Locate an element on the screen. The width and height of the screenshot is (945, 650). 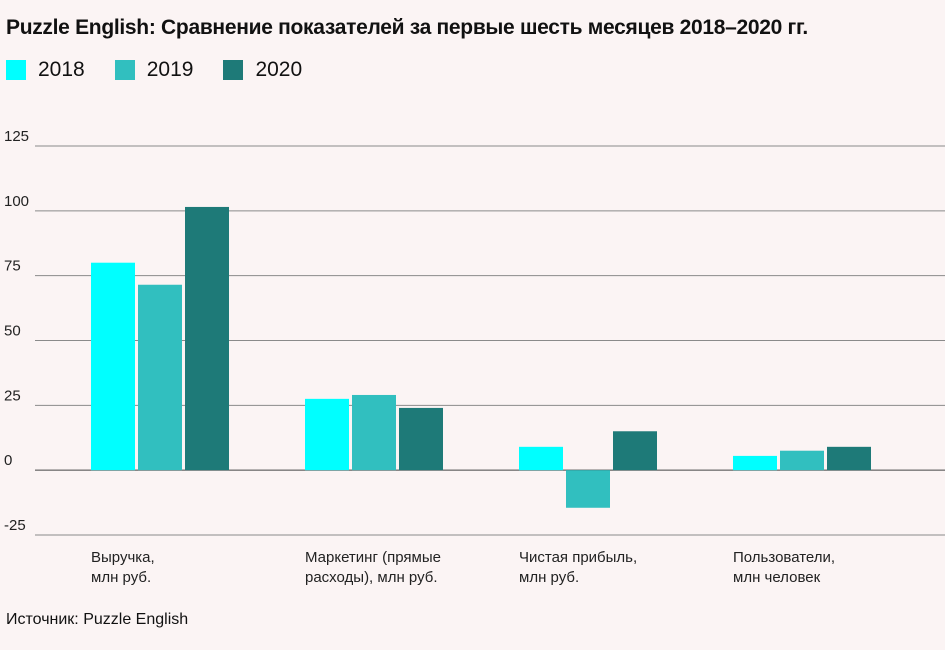
legend-item-2020: 2020 is located at coordinates (262, 70).